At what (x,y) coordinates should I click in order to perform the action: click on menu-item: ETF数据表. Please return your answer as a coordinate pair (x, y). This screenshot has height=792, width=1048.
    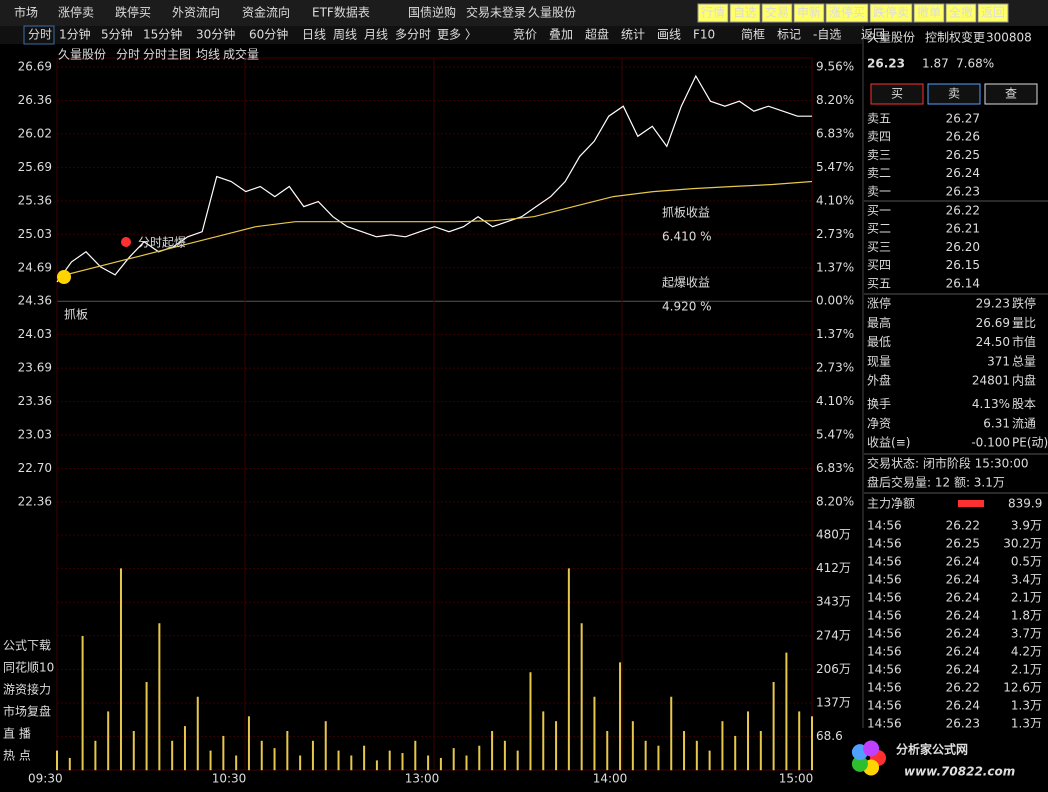
    Looking at the image, I should click on (341, 12).